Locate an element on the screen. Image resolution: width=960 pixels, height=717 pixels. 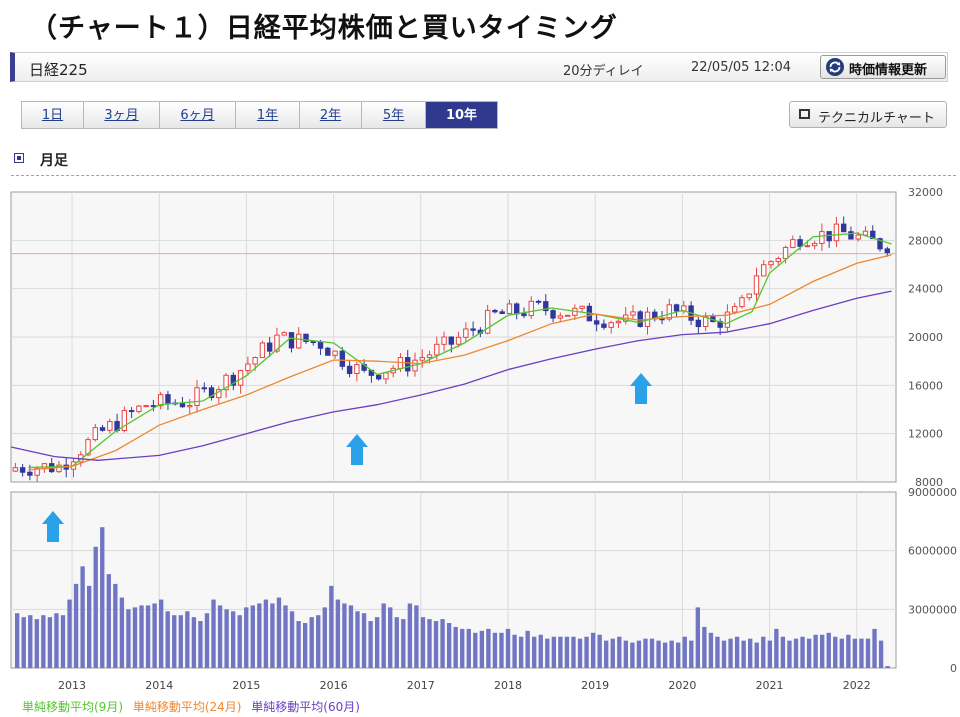
x-axis: 2013 2014 2015 2016 2017 2018 2019 2020 2021 2022 is located at coordinates (464, 685).